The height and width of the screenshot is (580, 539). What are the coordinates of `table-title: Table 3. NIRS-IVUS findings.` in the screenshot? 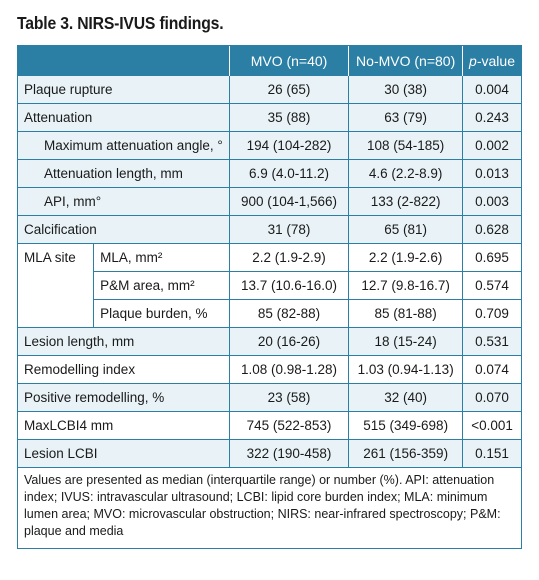 It's located at (120, 23).